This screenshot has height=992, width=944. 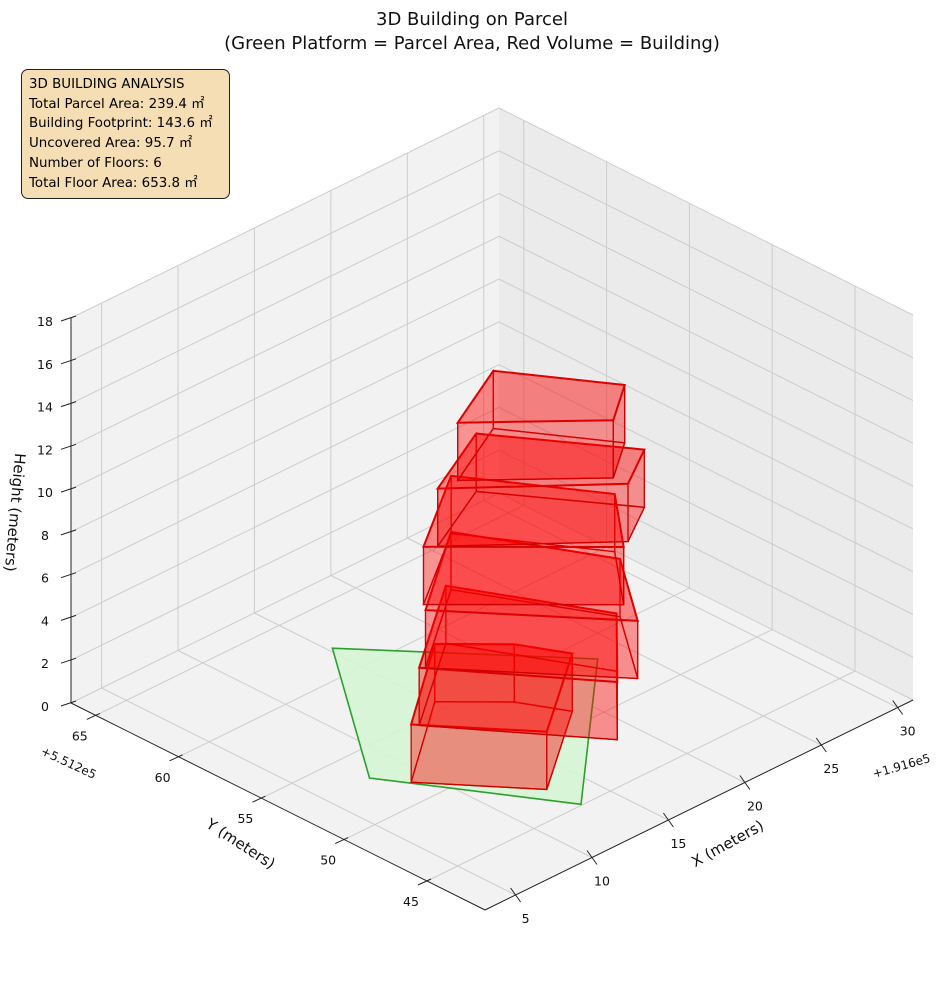 I want to click on z-tick-label: 10, so click(x=45, y=492).